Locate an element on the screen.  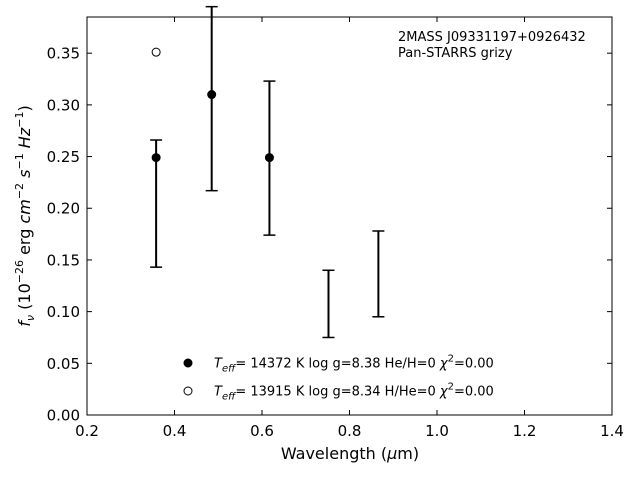
y-tick-label: 0.30 is located at coordinates (63, 105).